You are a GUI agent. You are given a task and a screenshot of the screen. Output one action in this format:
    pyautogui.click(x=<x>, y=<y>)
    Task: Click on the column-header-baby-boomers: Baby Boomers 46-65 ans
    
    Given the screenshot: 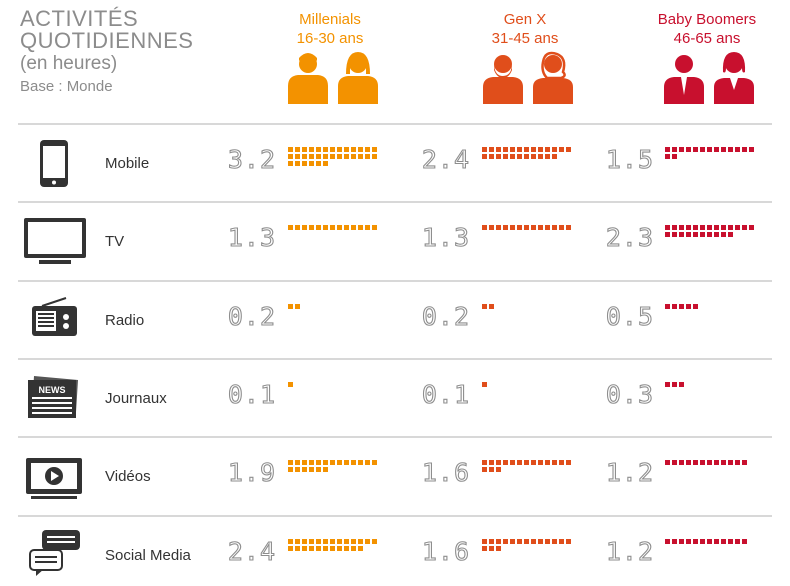 What is the action you would take?
    pyautogui.click(x=707, y=29)
    